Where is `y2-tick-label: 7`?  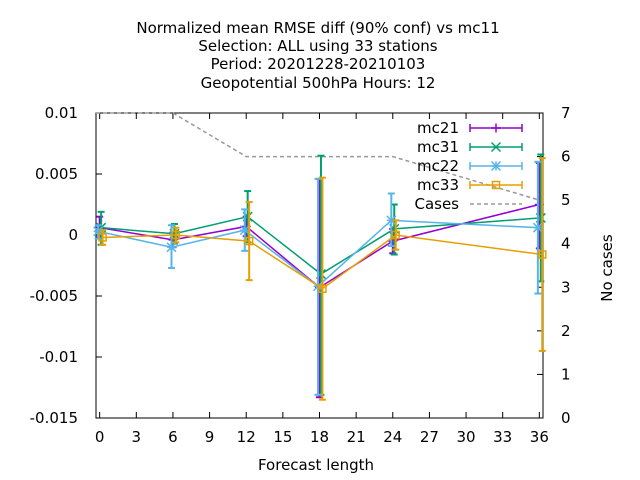 y2-tick-label: 7 is located at coordinates (566, 113).